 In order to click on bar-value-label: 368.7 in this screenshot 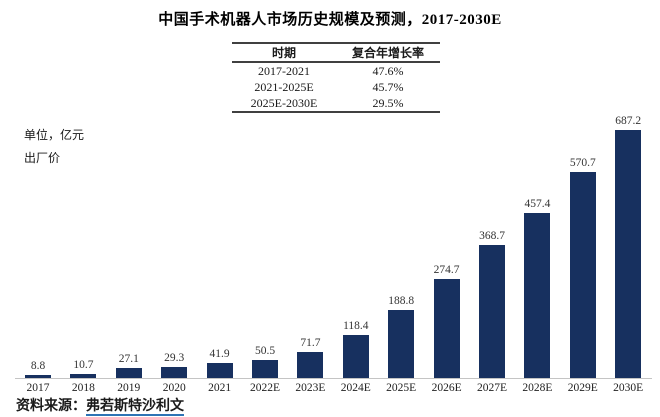, I will do `click(492, 236)`.